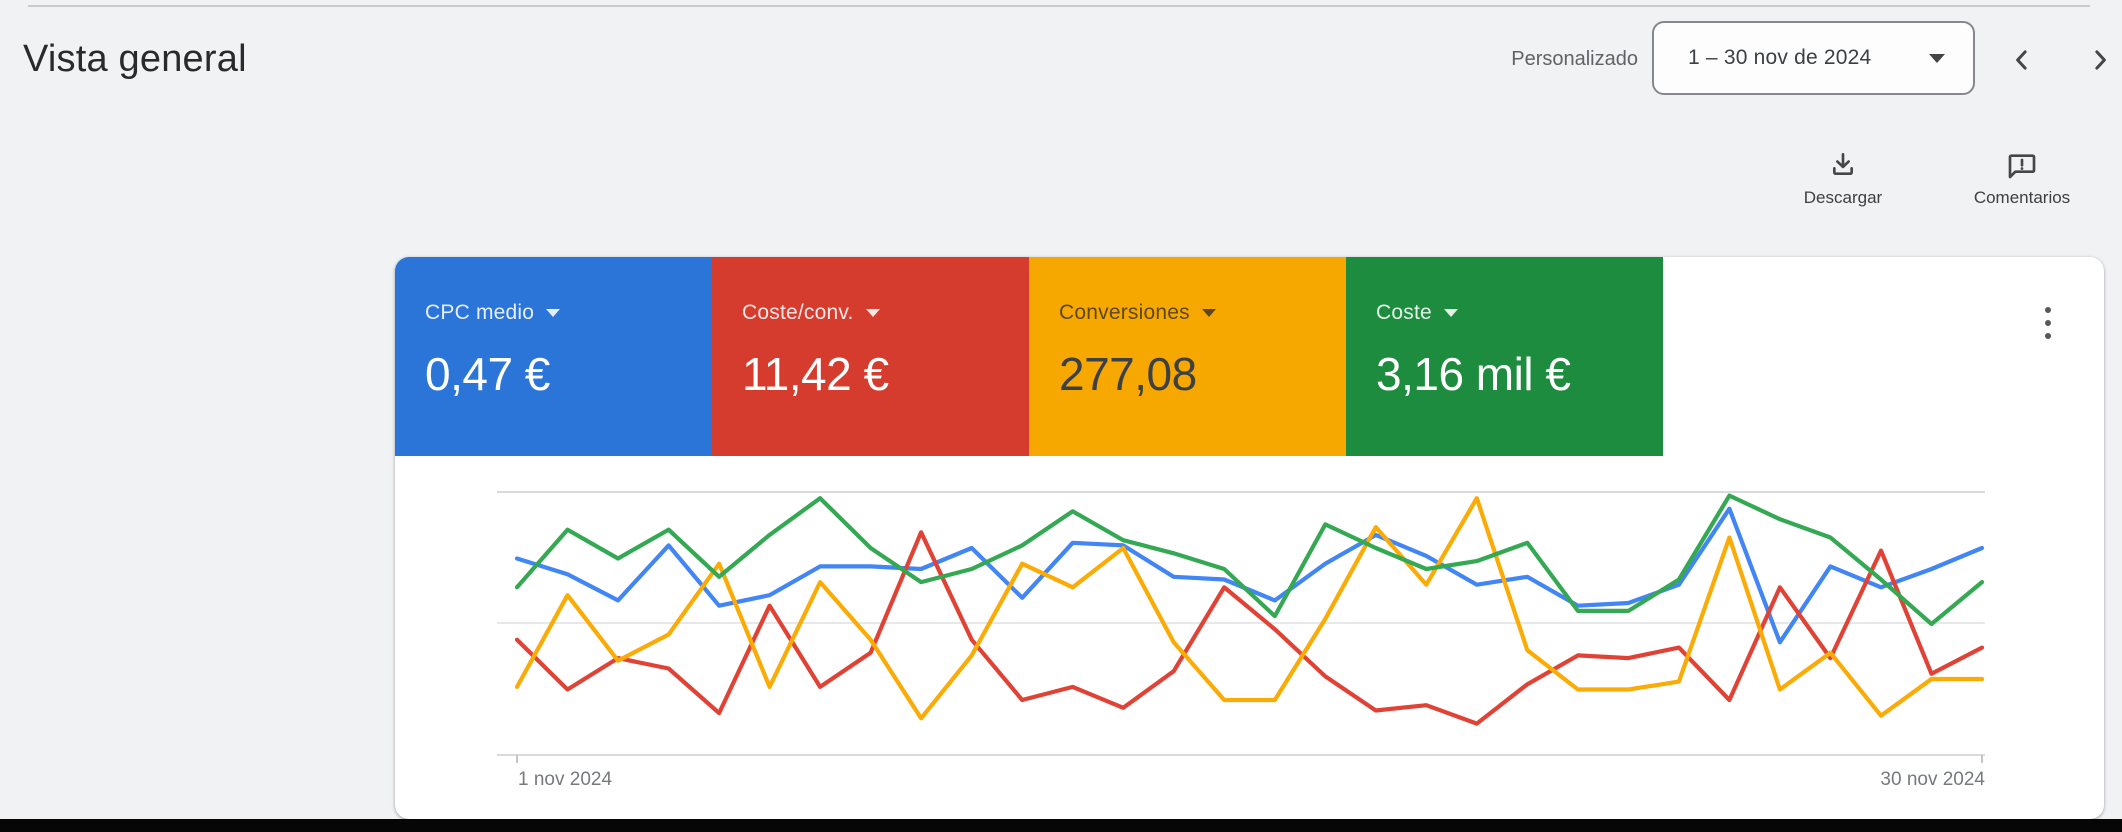  Describe the element at coordinates (885, 313) in the screenshot. I see `scorecard-label-row: Coste/conv.` at that location.